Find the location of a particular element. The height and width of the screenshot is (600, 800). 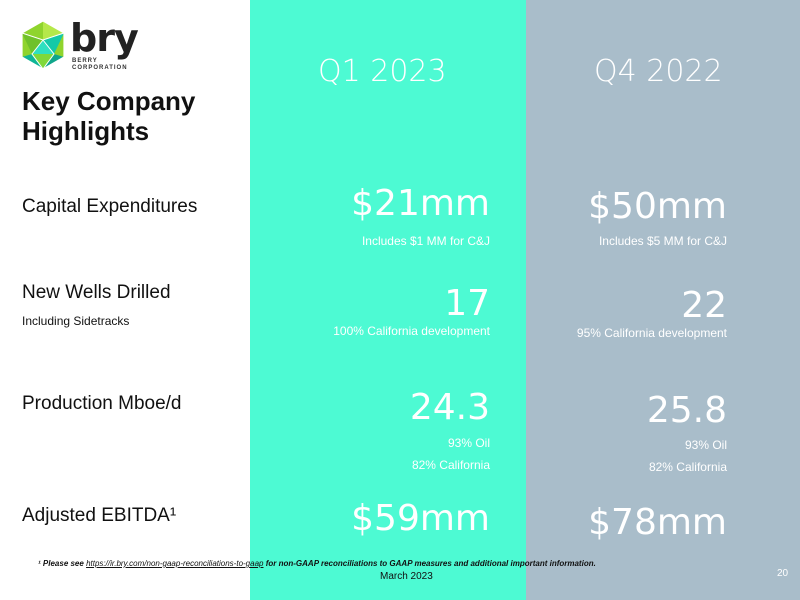

q4-heading: Q4 2022 is located at coordinates (658, 71).